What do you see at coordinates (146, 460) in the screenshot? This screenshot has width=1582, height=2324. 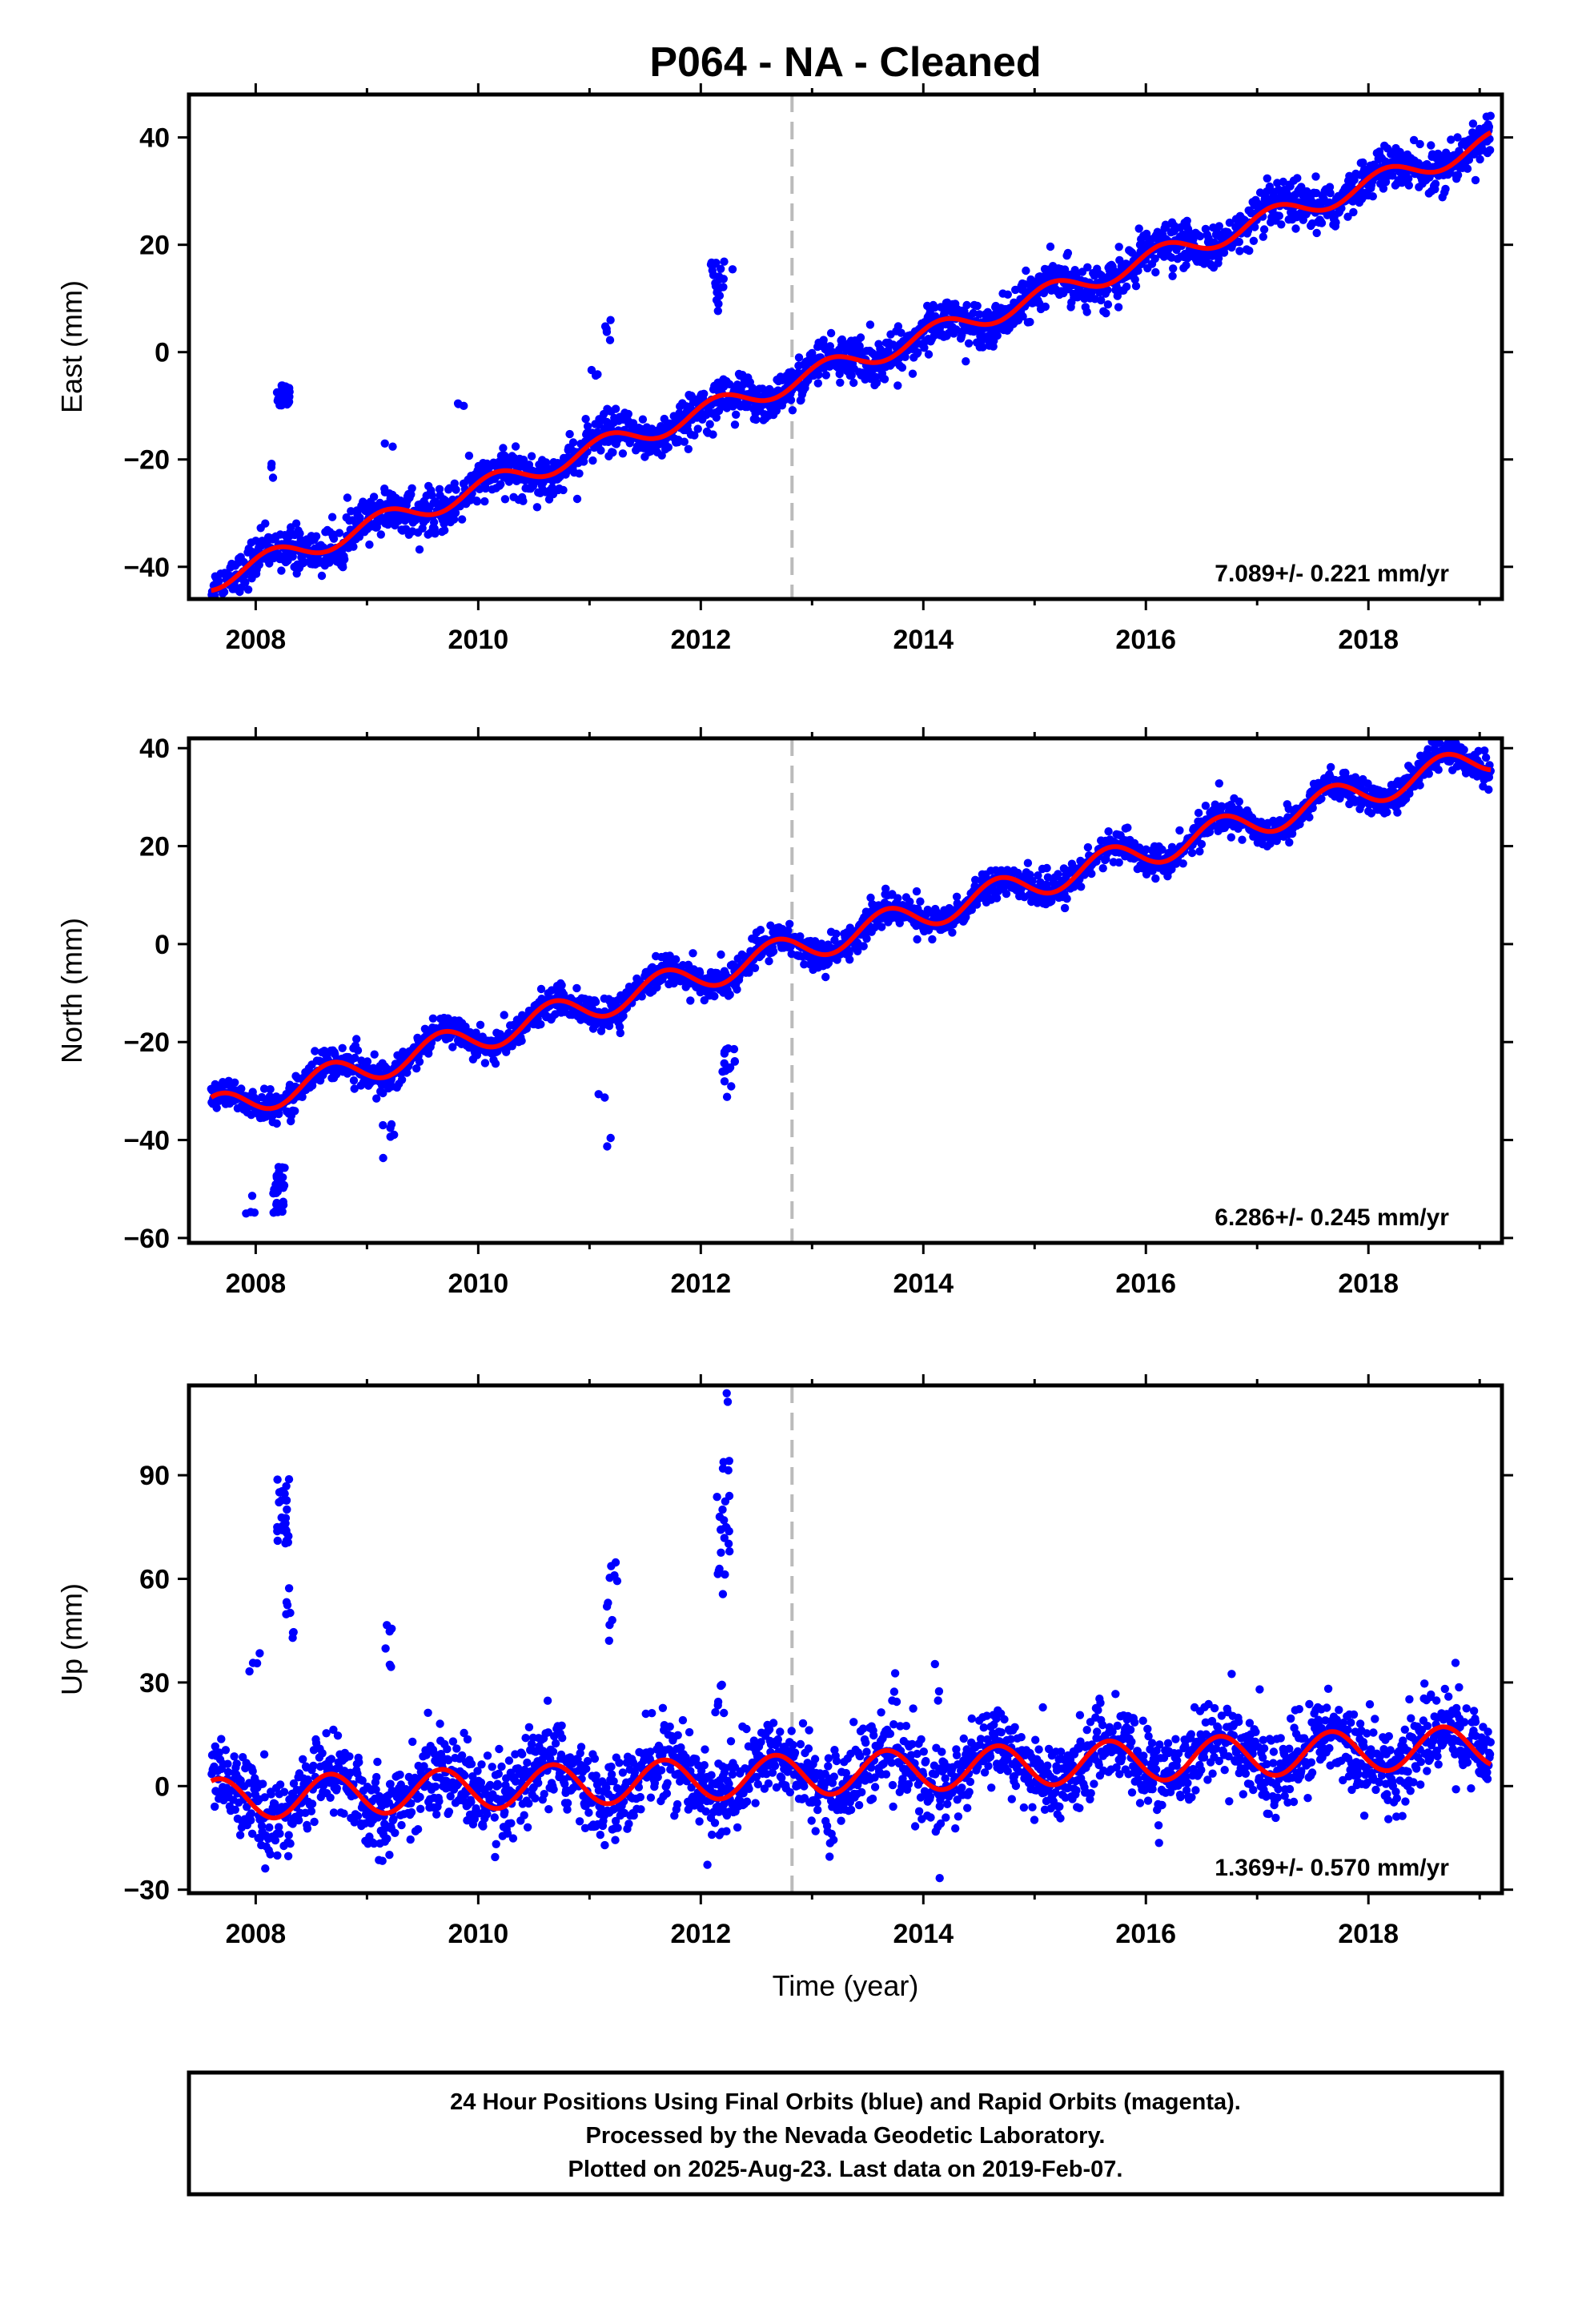 I see `y-tick-label: −20` at bounding box center [146, 460].